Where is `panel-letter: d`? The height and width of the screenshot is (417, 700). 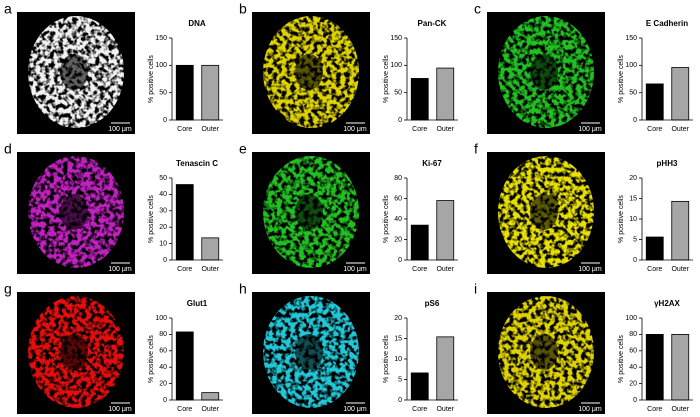 panel-letter: d is located at coordinates (8, 149).